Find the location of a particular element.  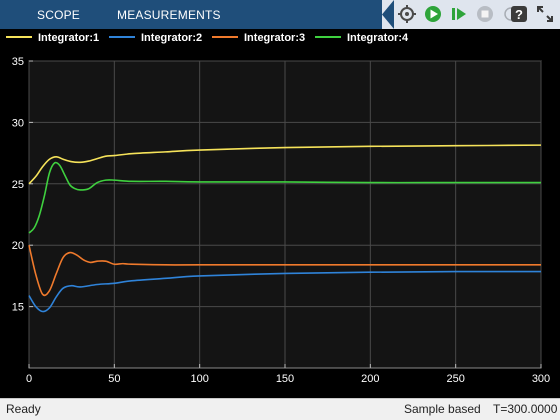

step-forward-icon is located at coordinates (459, 14).